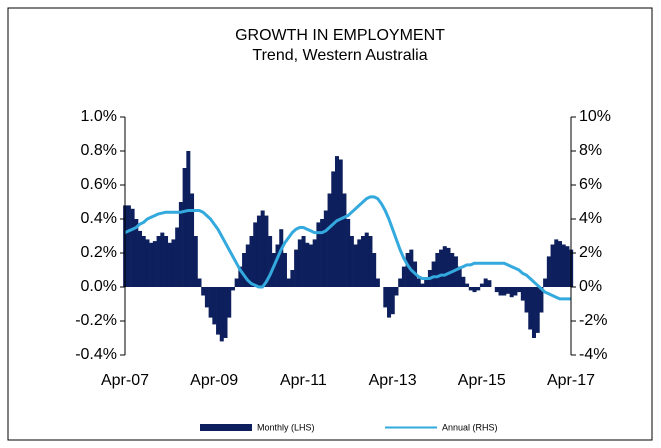 This screenshot has width=661, height=448. I want to click on y2-tick-label: 0%, so click(590, 286).